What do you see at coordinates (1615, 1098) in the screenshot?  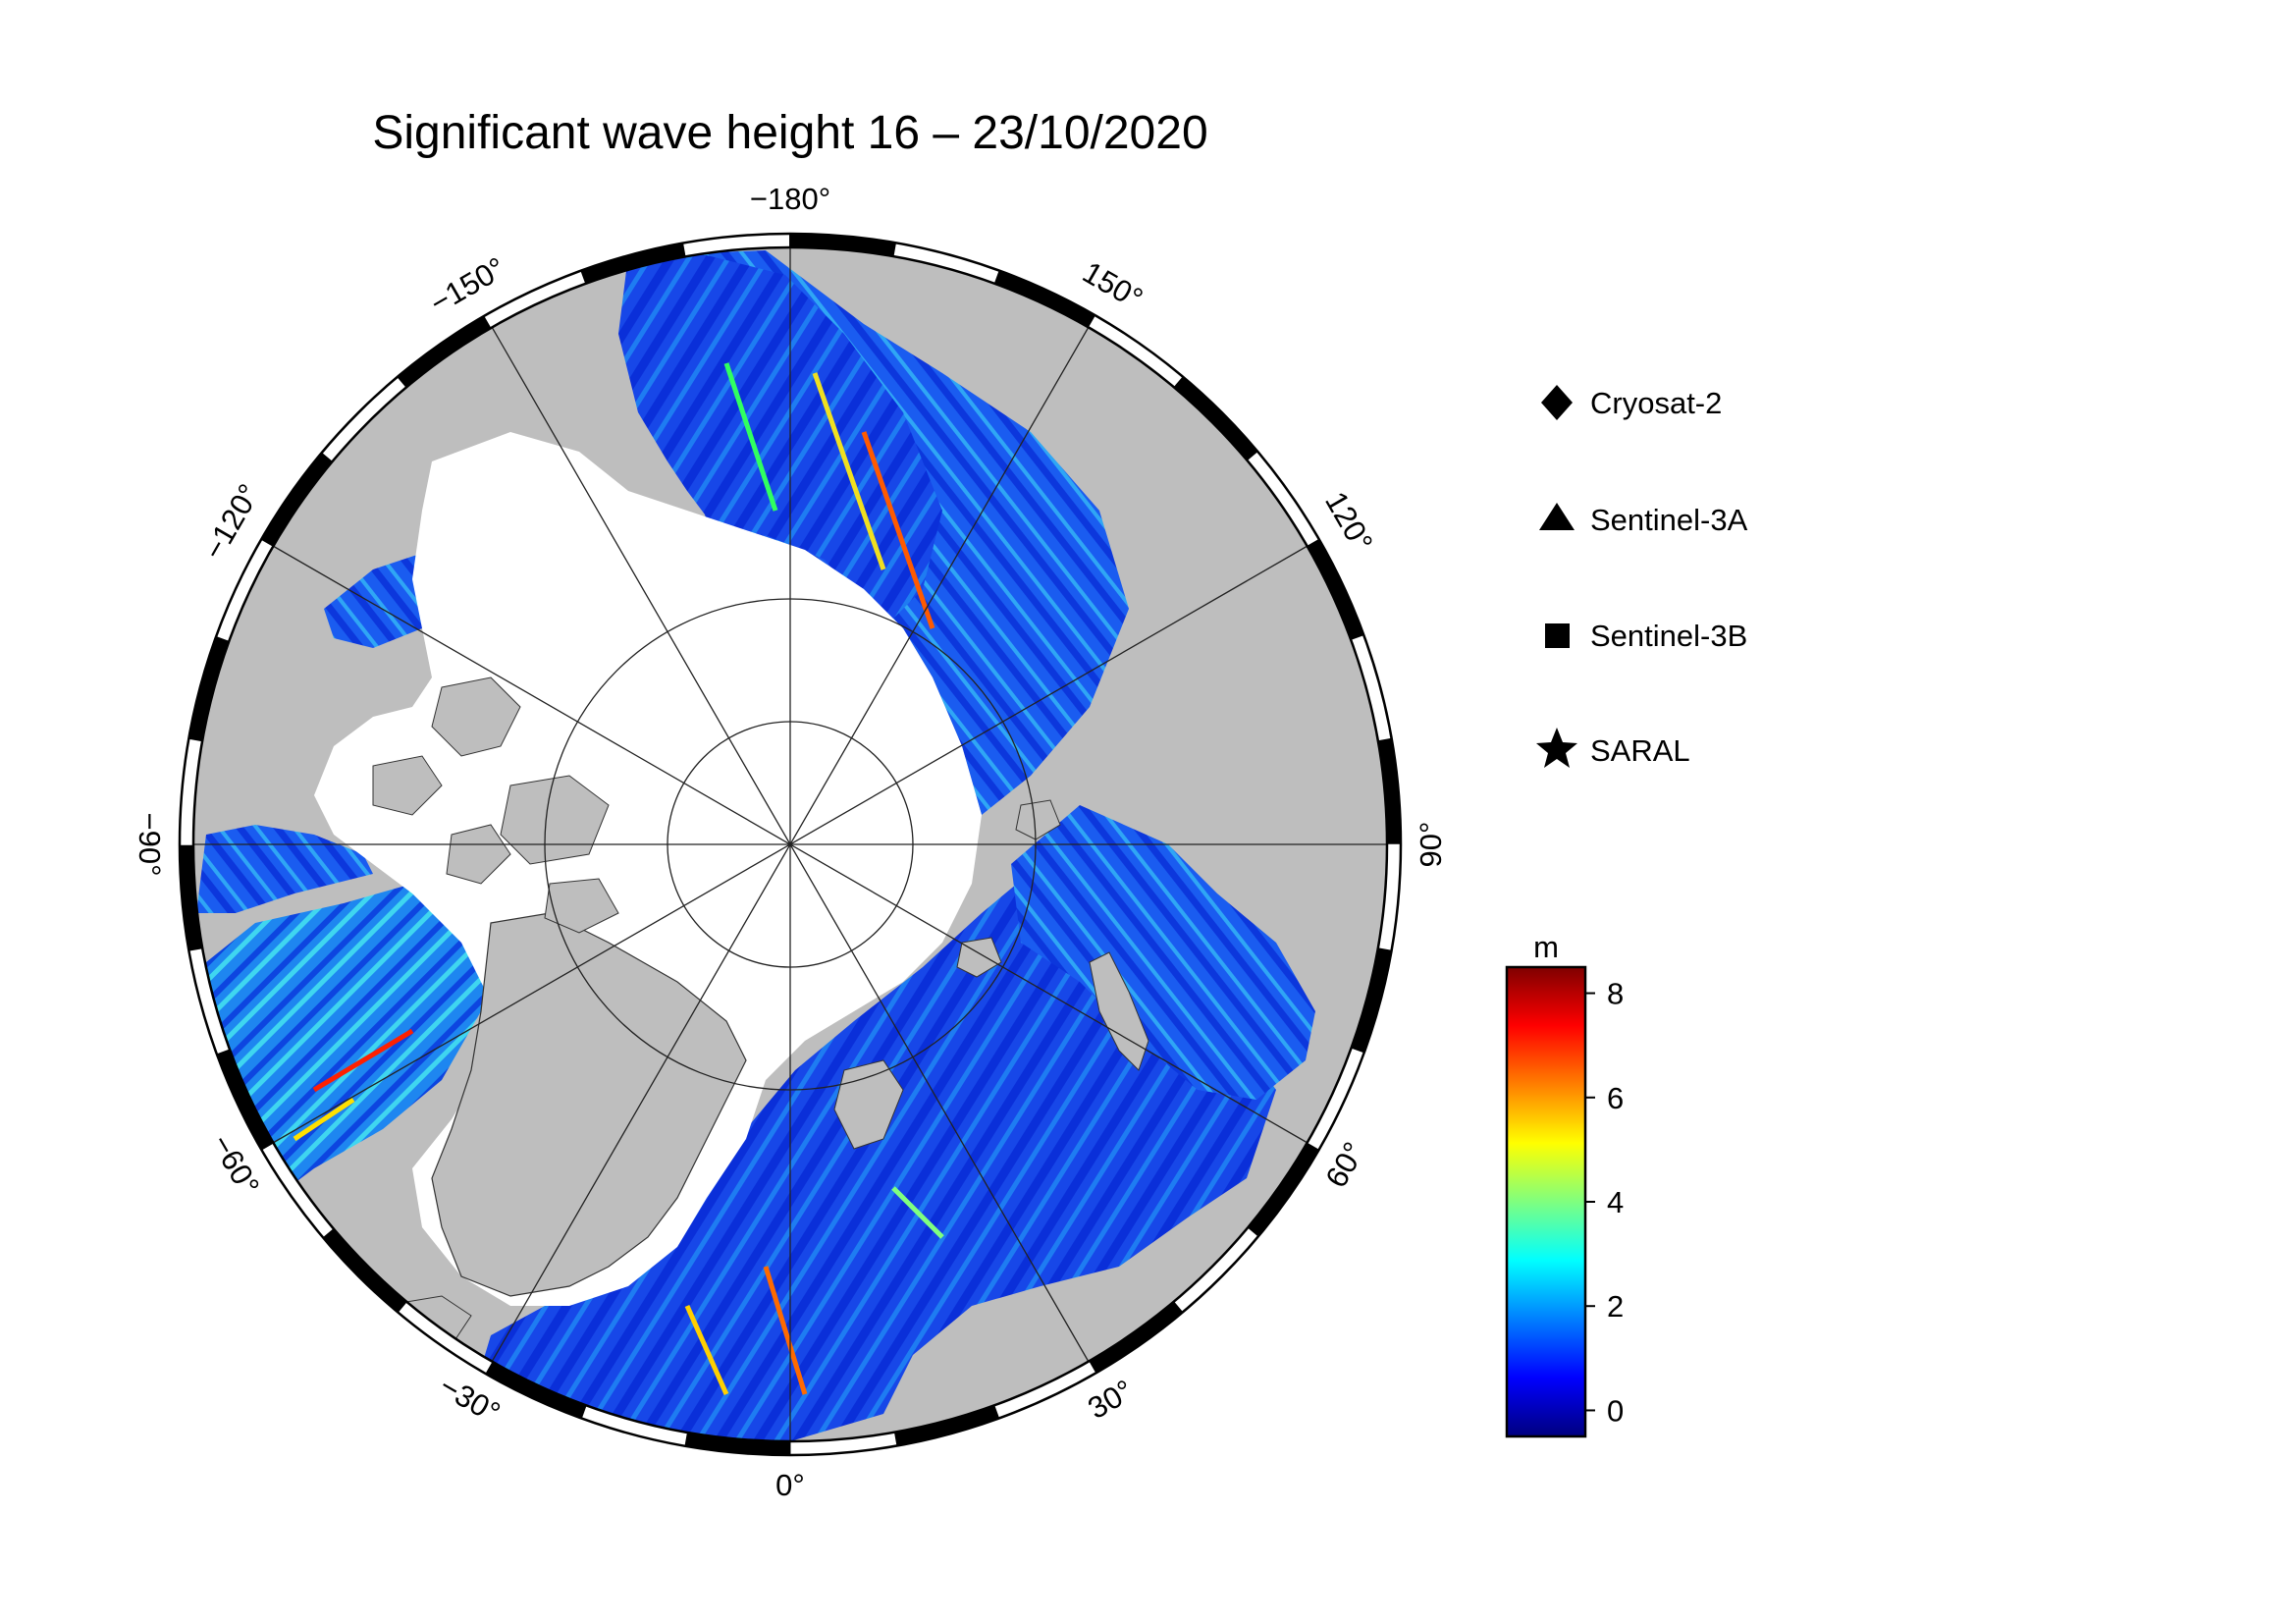 I see `colorbar-tick-label: 6` at bounding box center [1615, 1098].